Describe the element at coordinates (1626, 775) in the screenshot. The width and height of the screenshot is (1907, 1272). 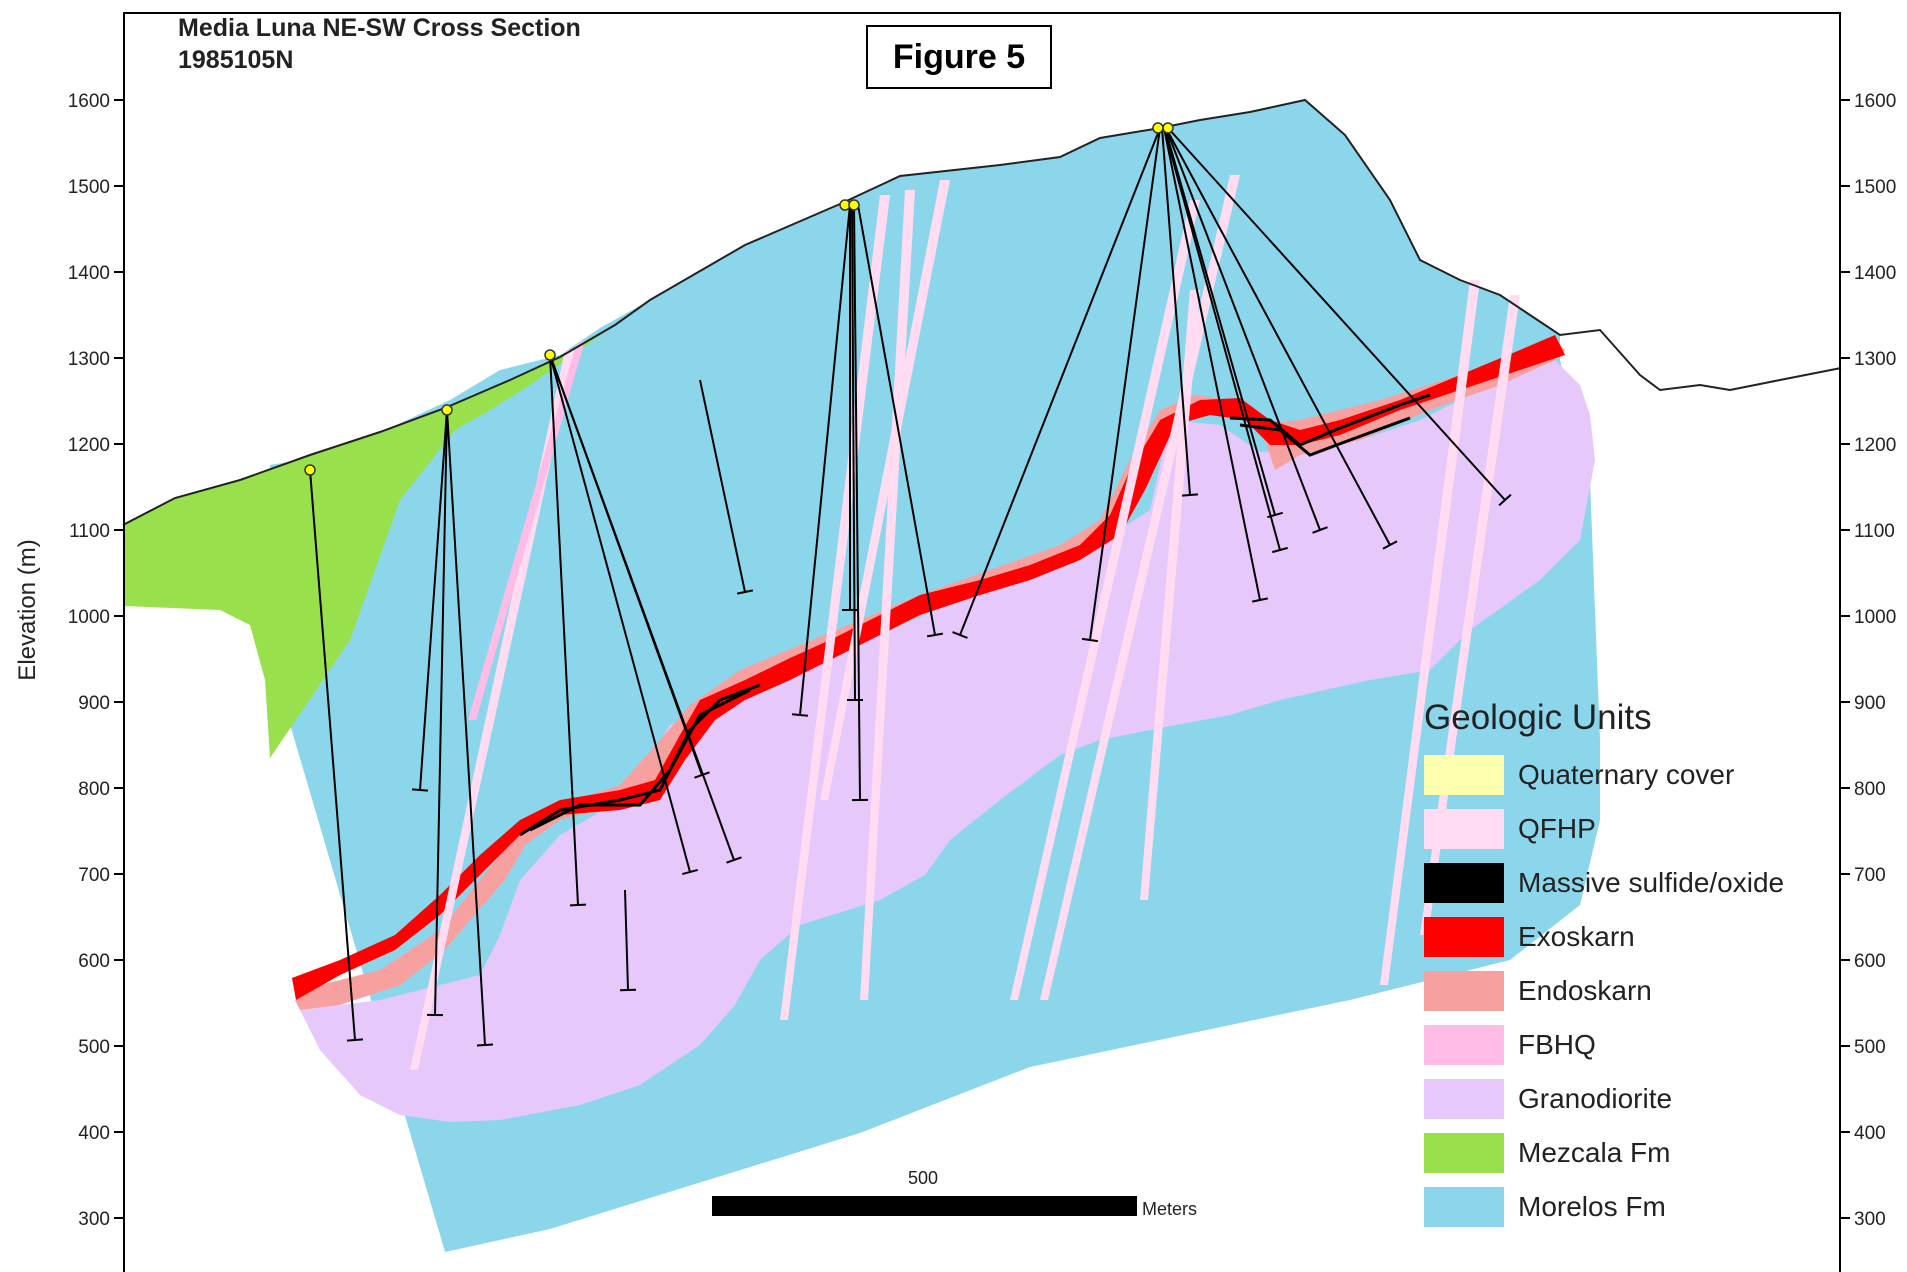
I see `legend-label: Quaternary cover` at that location.